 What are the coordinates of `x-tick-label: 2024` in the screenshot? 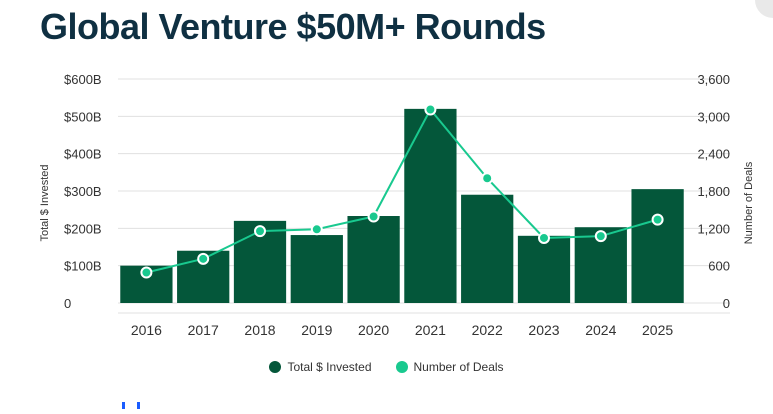 It's located at (600, 330).